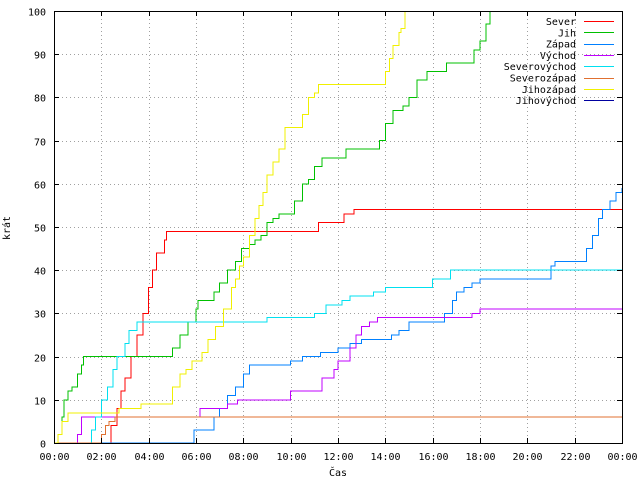 This screenshot has width=640, height=480. Describe the element at coordinates (7, 228) in the screenshot. I see `y-axis-label: krát` at that location.